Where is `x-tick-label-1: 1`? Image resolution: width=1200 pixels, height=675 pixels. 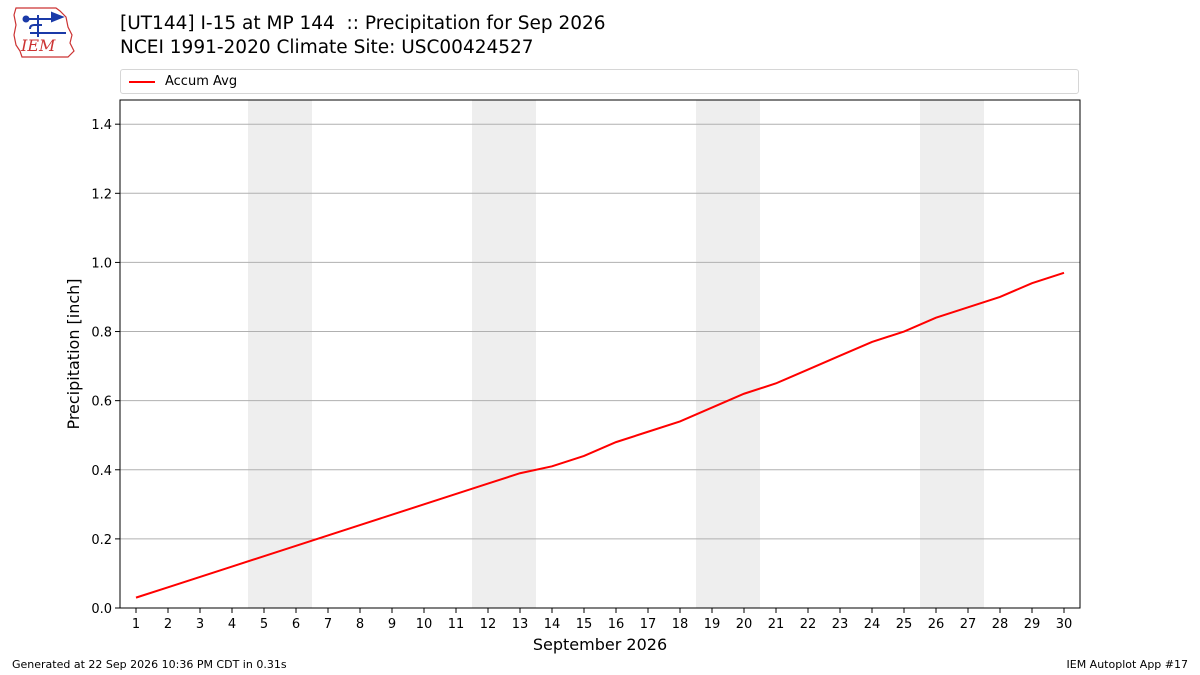
x-tick-label-1: 1 is located at coordinates (136, 624).